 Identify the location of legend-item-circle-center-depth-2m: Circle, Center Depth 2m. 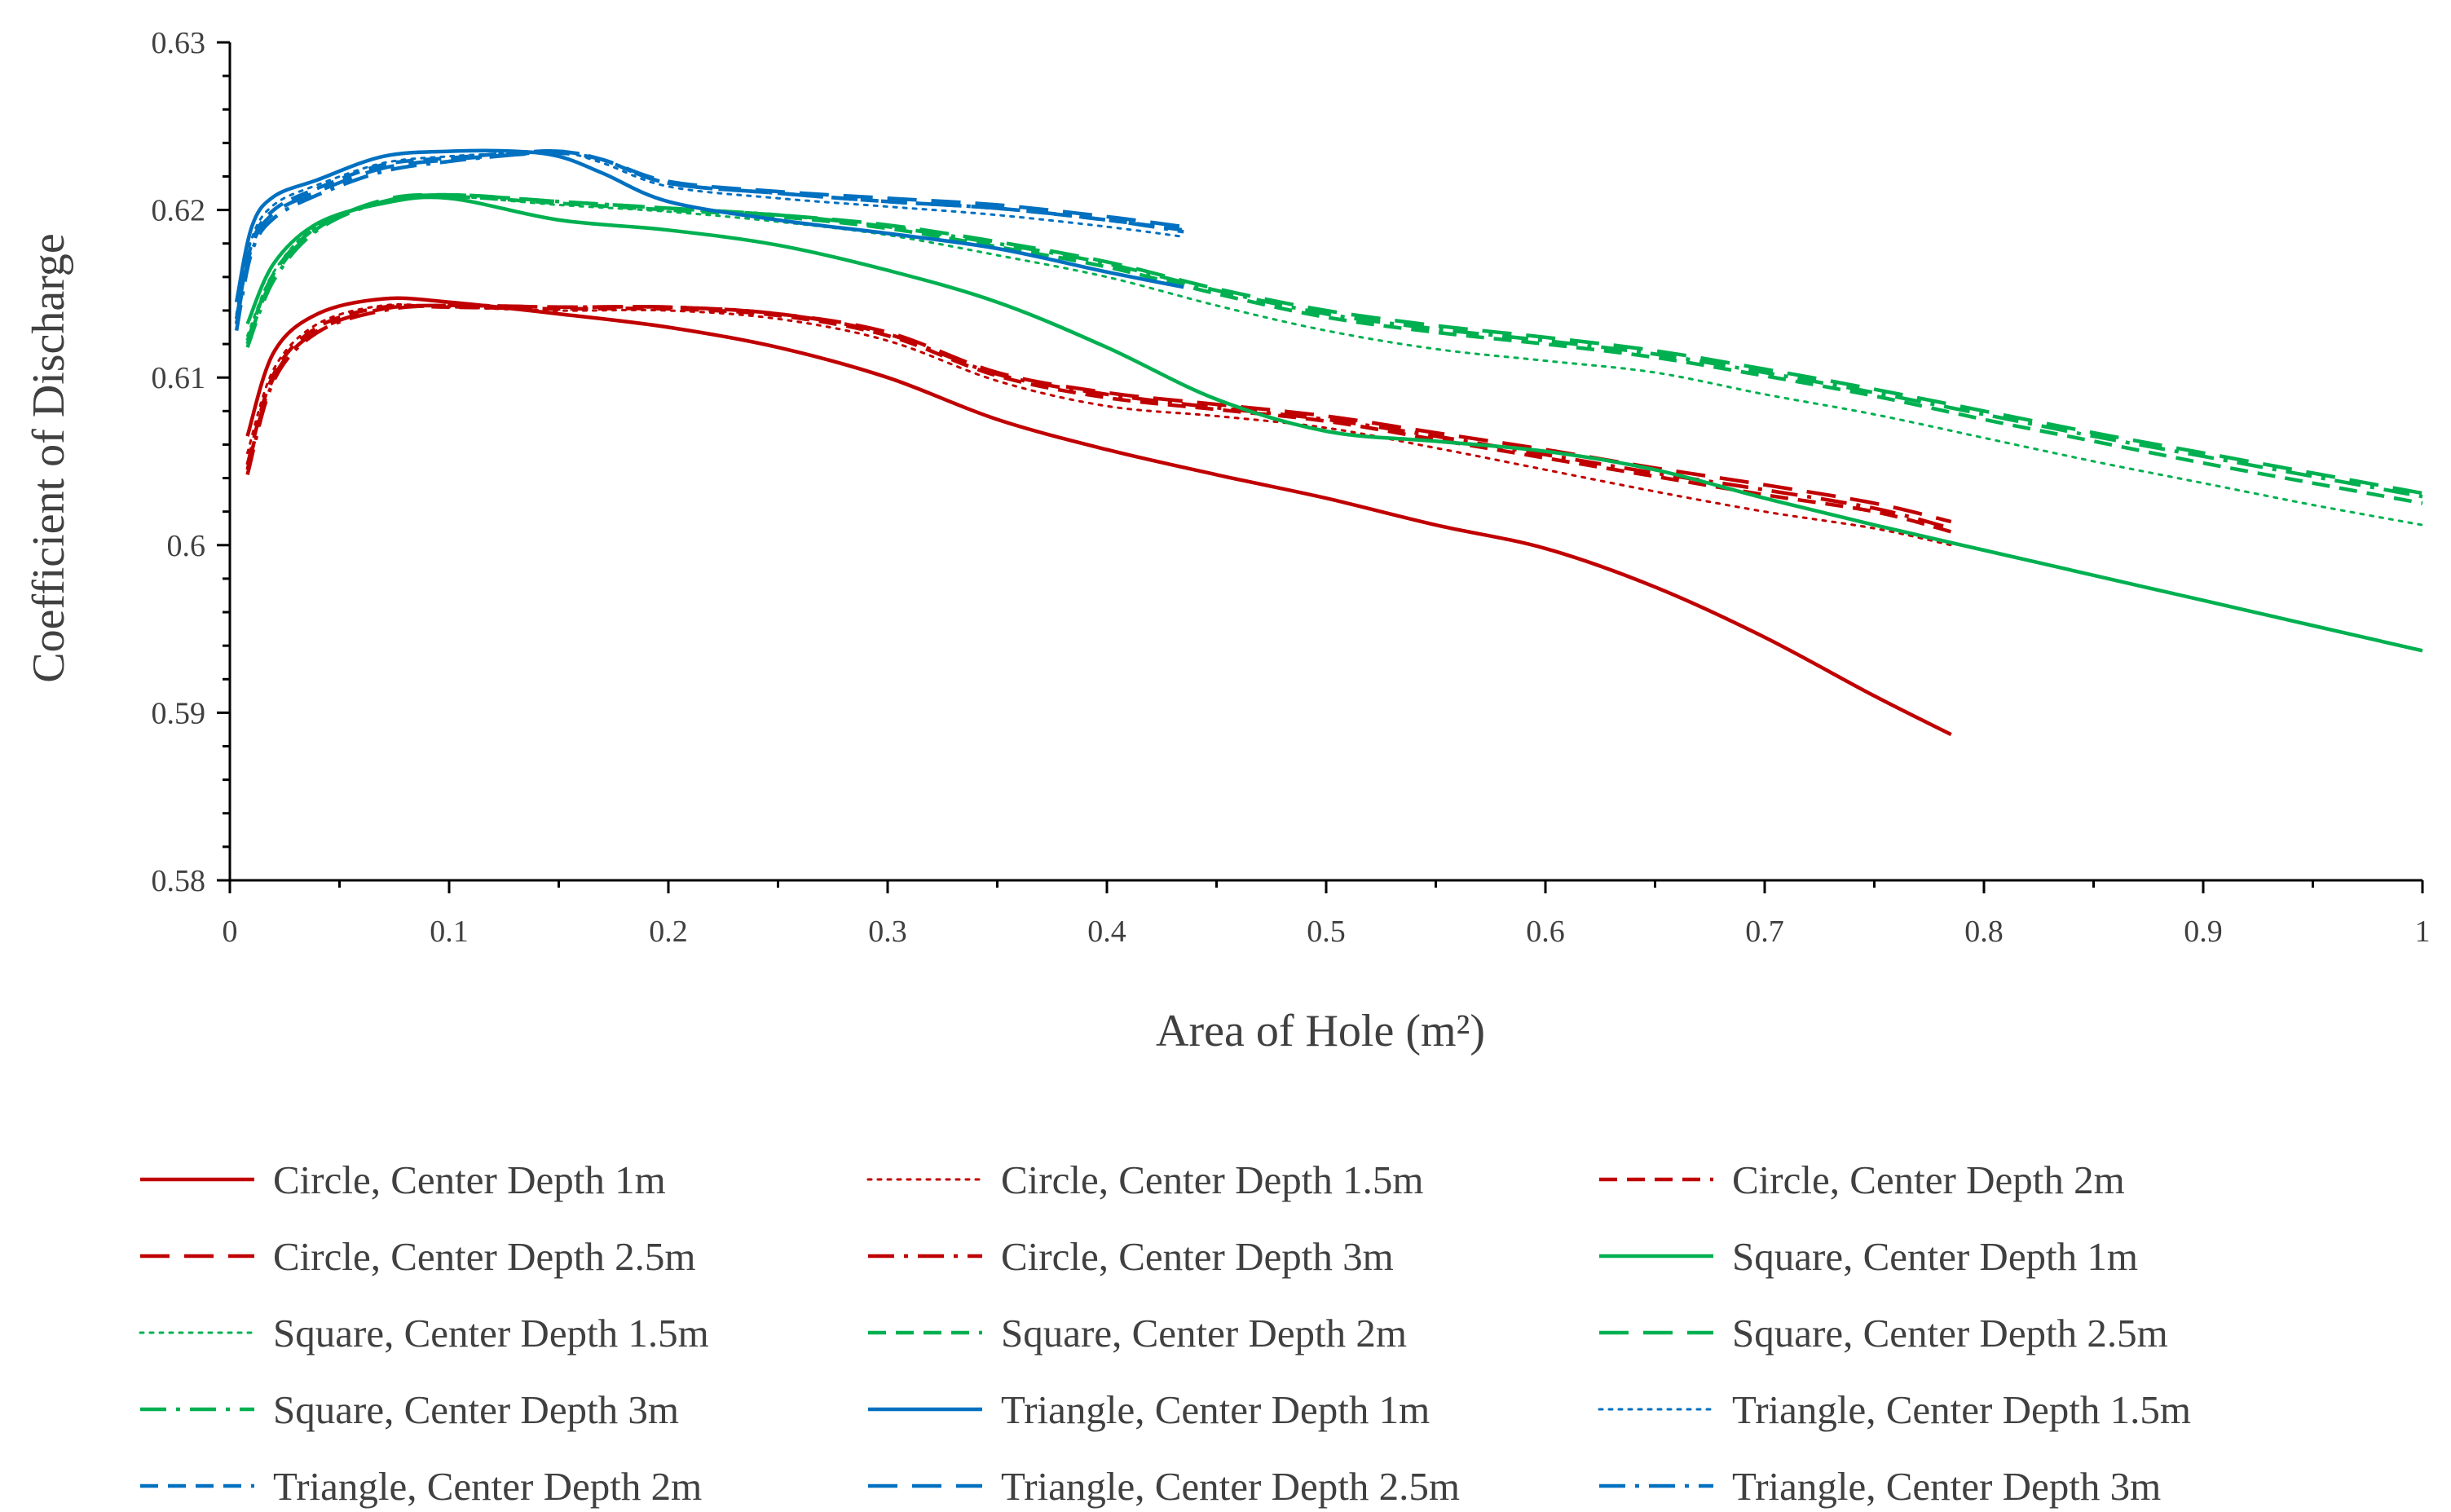
(1862, 1180).